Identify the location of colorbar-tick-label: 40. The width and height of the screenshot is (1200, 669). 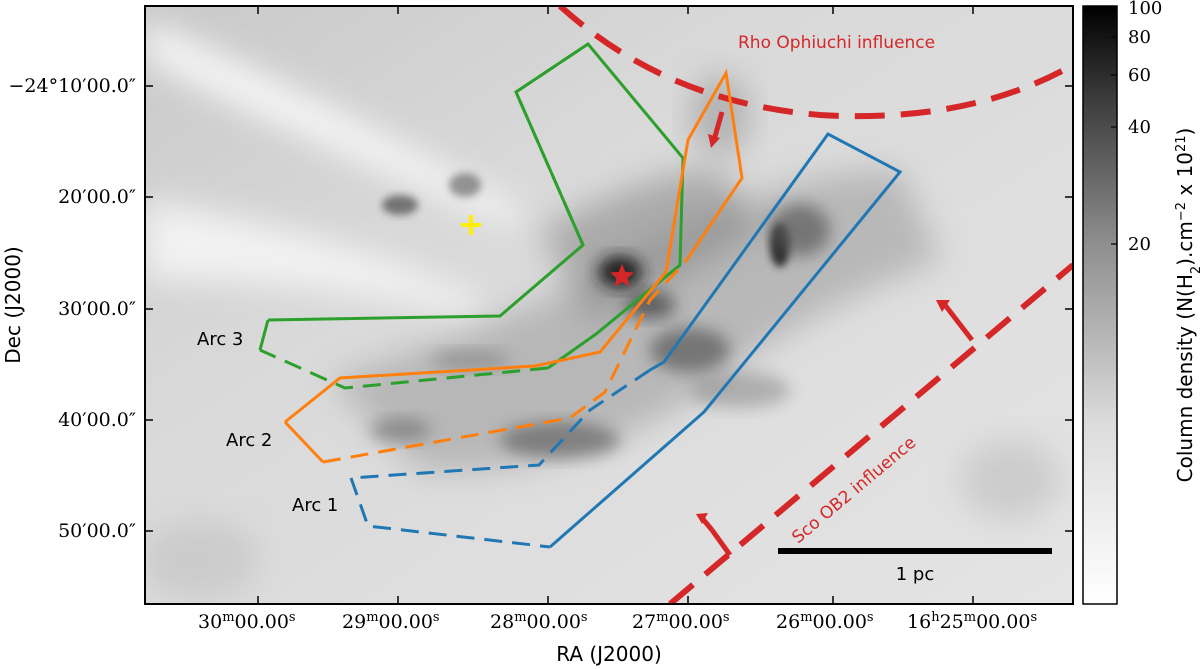
(1139, 127).